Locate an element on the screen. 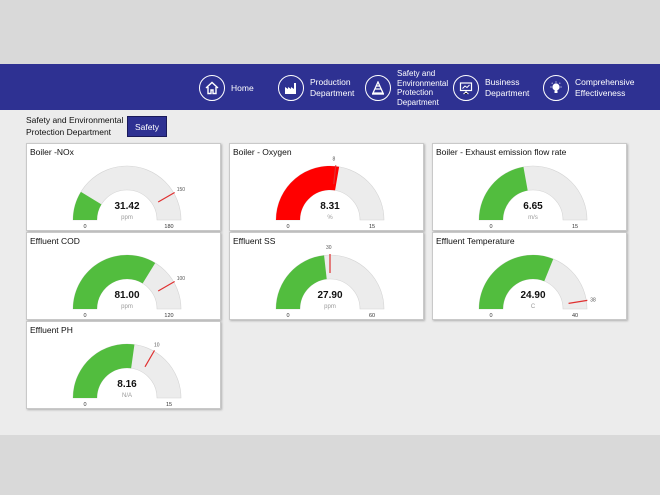 This screenshot has height=495, width=660. nav-label-business: Business Department is located at coordinates (507, 87).